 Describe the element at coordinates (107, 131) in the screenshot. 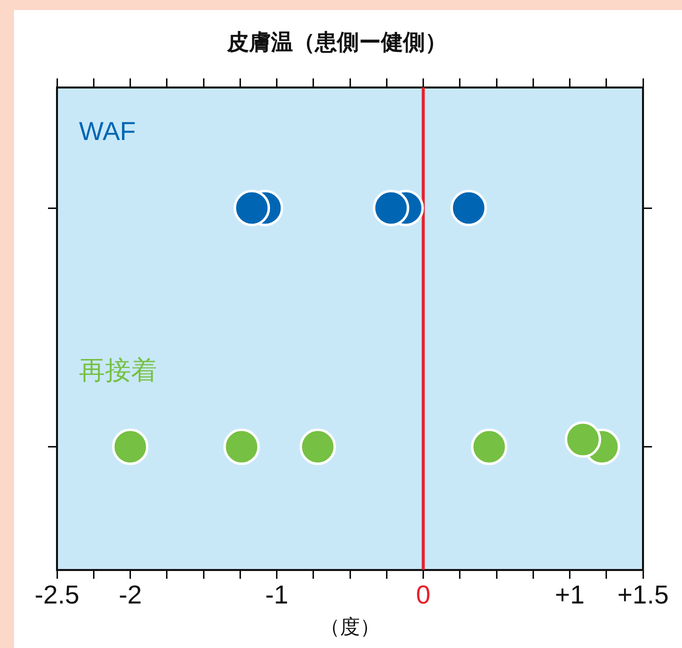

I see `text: WAF` at that location.